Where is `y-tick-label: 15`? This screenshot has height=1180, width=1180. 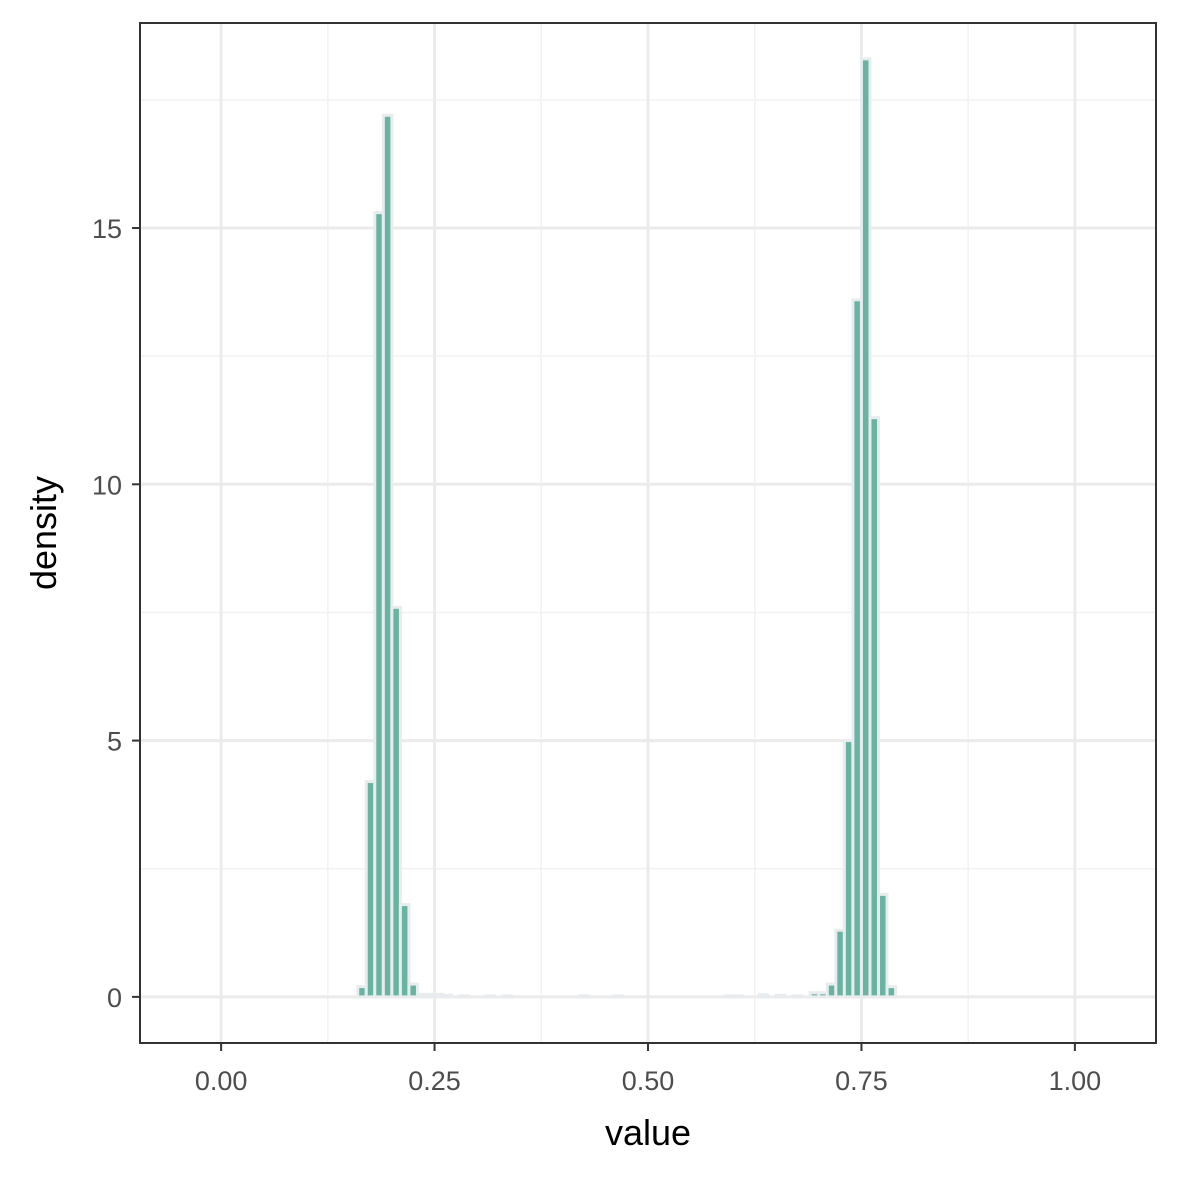 y-tick-label: 15 is located at coordinates (107, 229).